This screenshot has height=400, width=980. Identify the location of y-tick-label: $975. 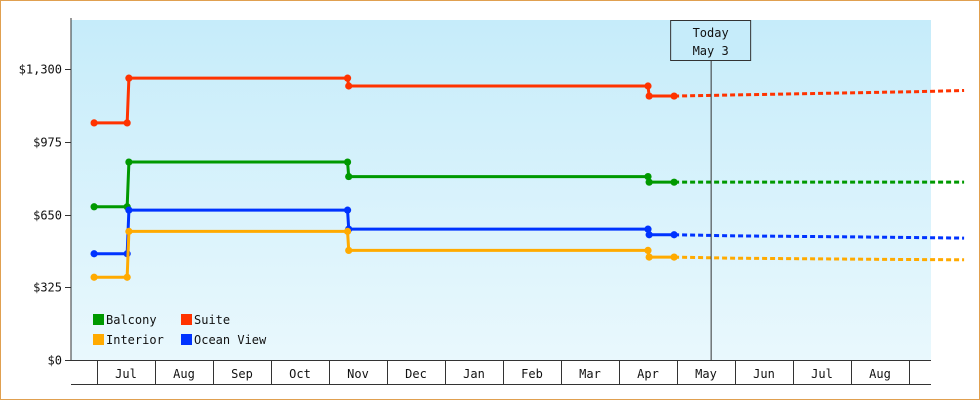
(47, 143).